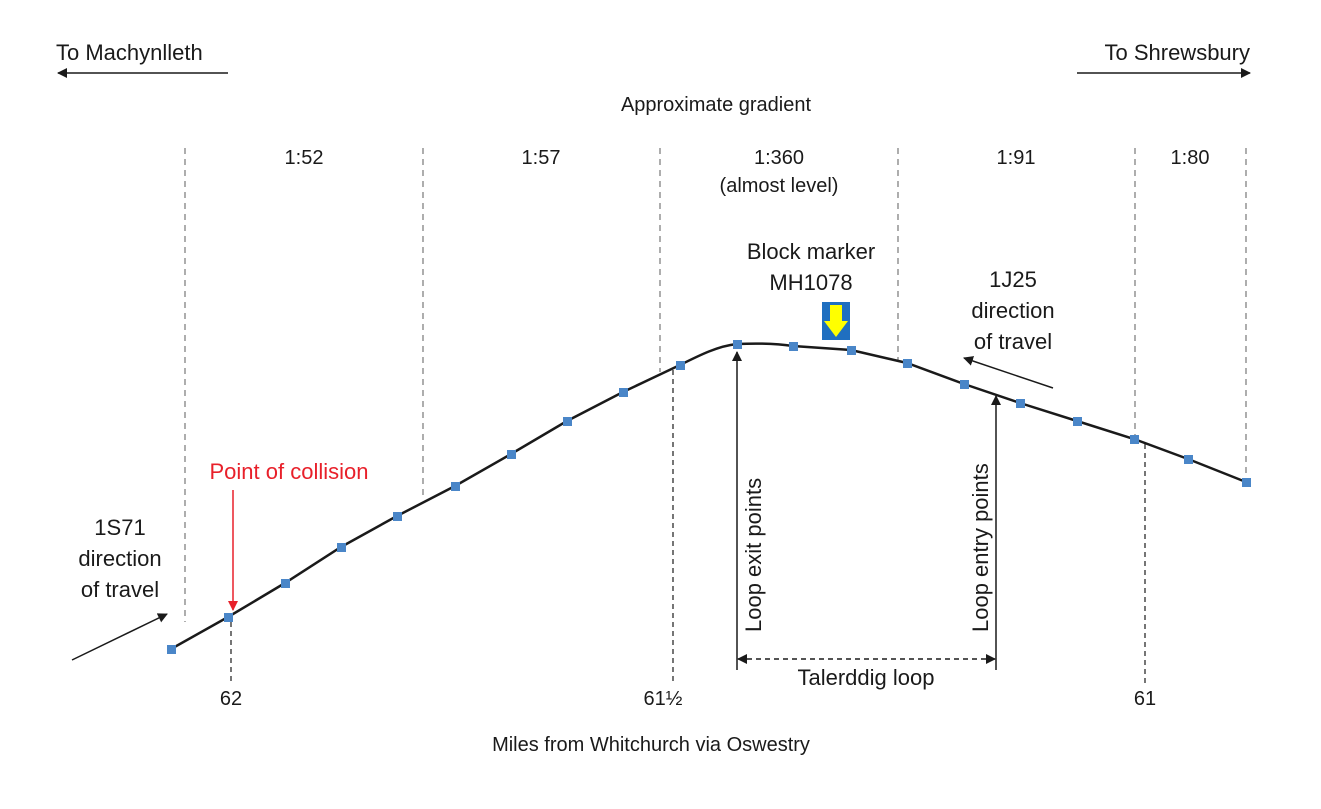 The width and height of the screenshot is (1321, 809). I want to click on gradient-value: 1:57, so click(541, 158).